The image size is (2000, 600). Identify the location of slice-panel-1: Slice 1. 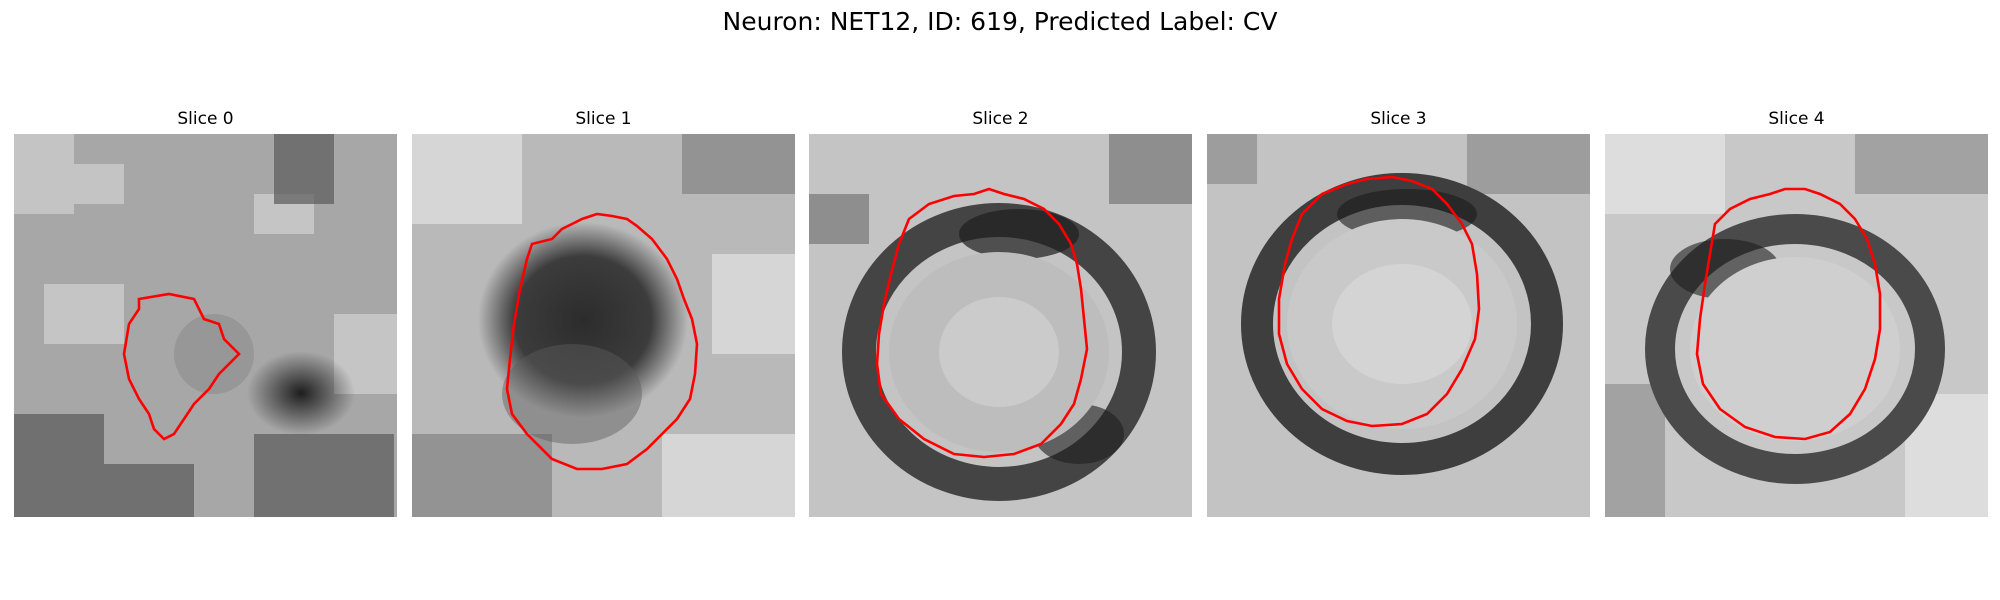
(603, 312).